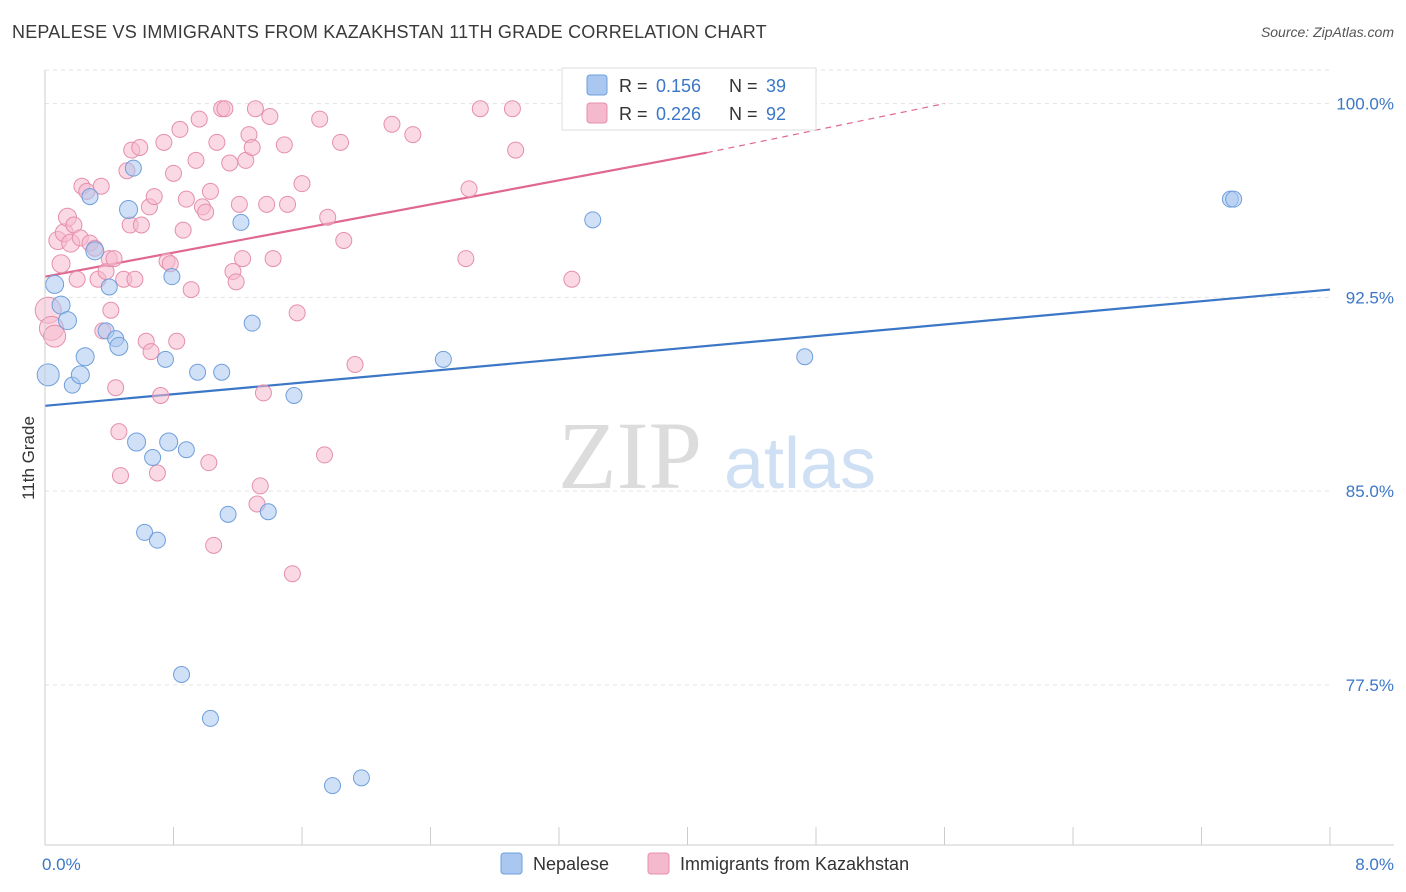 The width and height of the screenshot is (1406, 892). Describe the element at coordinates (511, 863) in the screenshot. I see `series-legend-swatch-nepalese` at that location.